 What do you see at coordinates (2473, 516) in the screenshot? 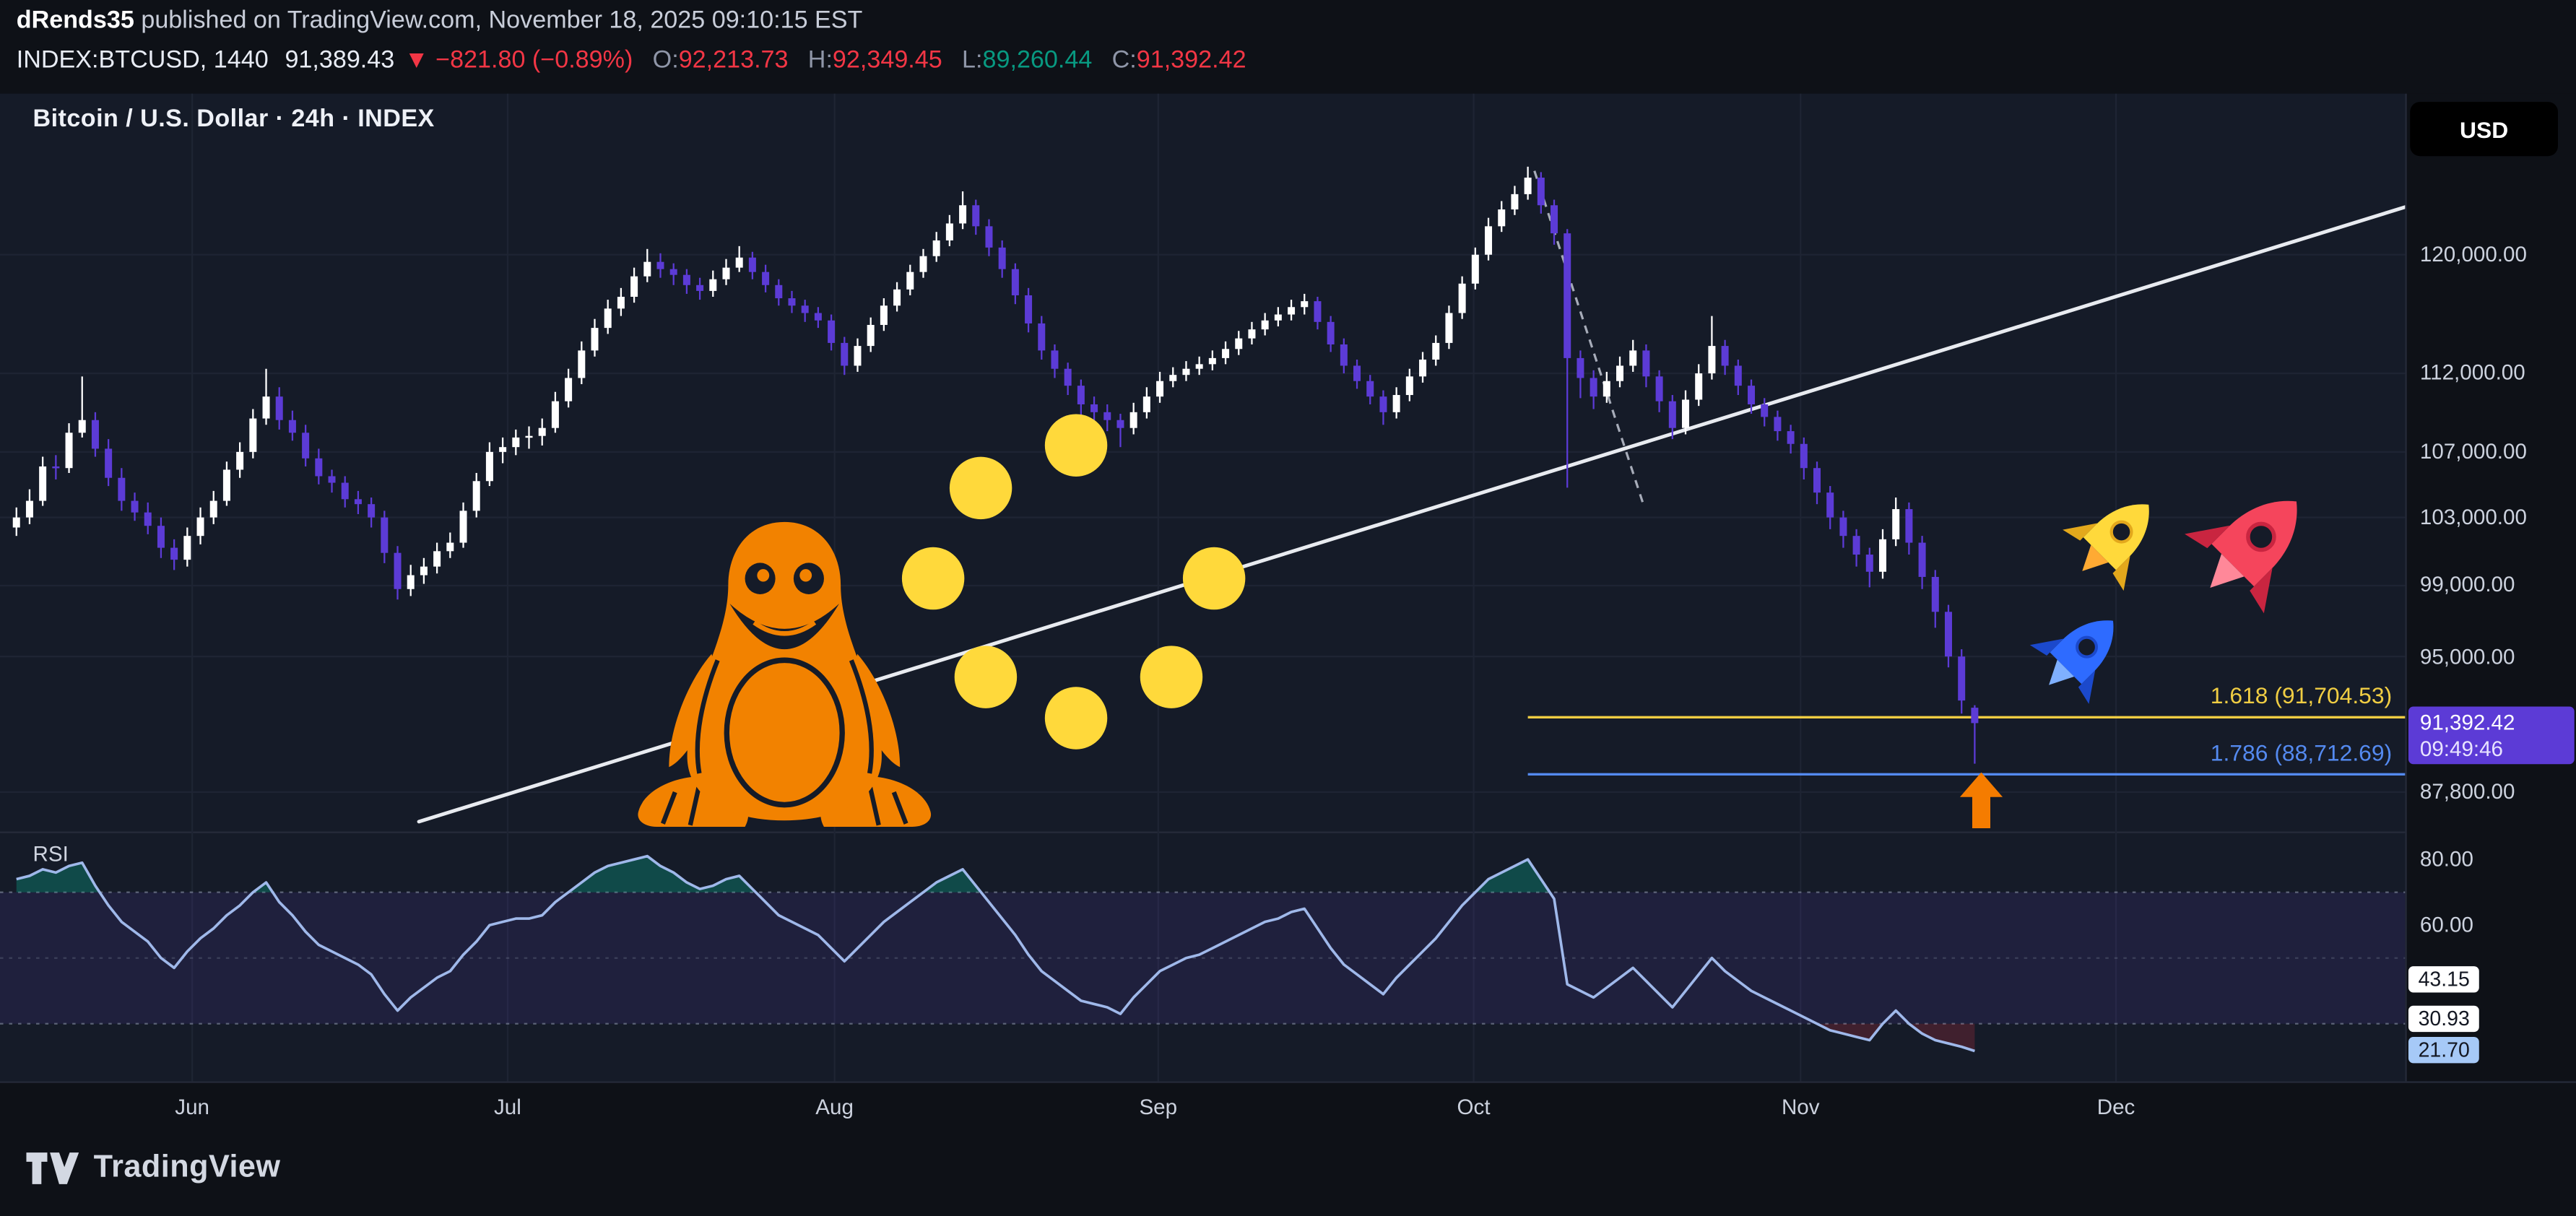
I see `price-axis-label: 103,000.00` at bounding box center [2473, 516].